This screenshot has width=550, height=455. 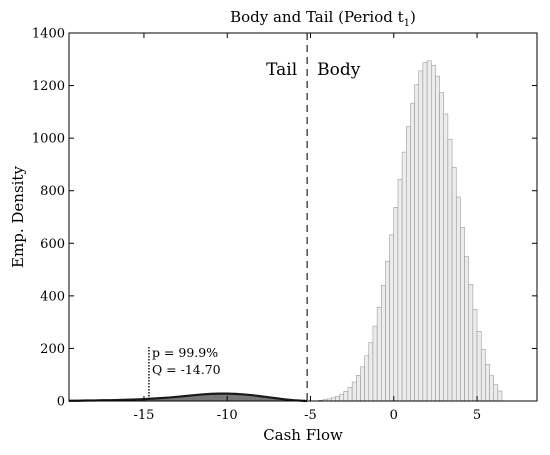 I want to click on tail-region-label: Tail, so click(x=281, y=70).